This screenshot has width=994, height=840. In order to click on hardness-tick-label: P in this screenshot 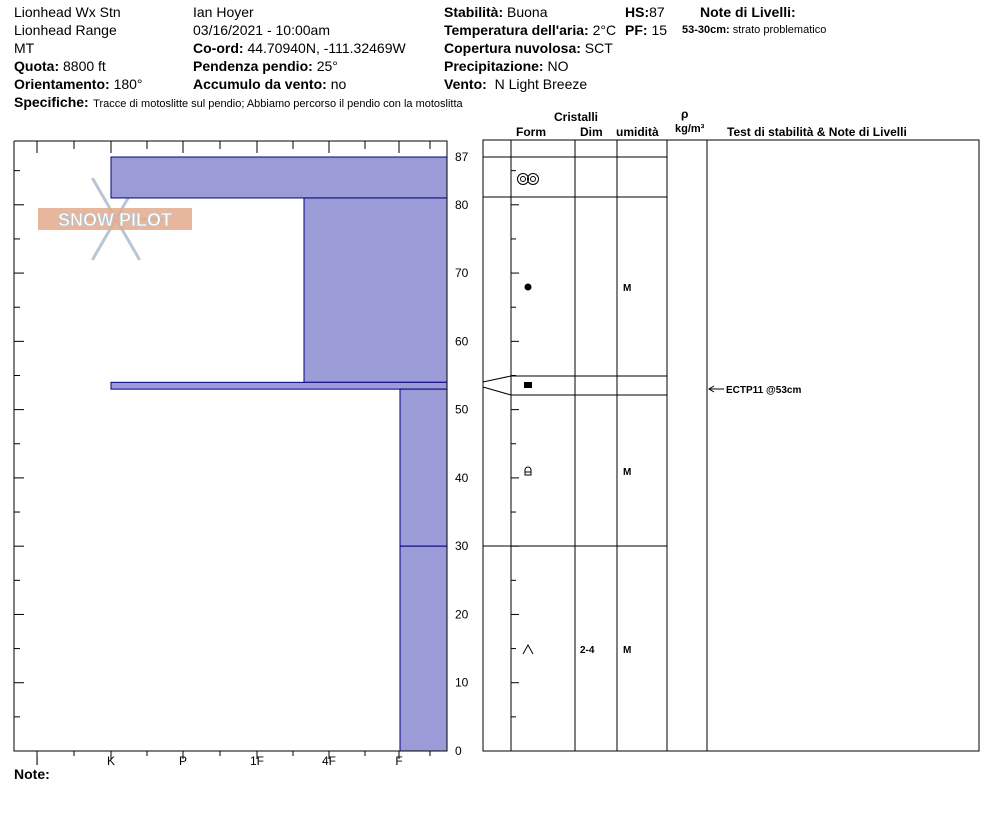, I will do `click(183, 761)`.